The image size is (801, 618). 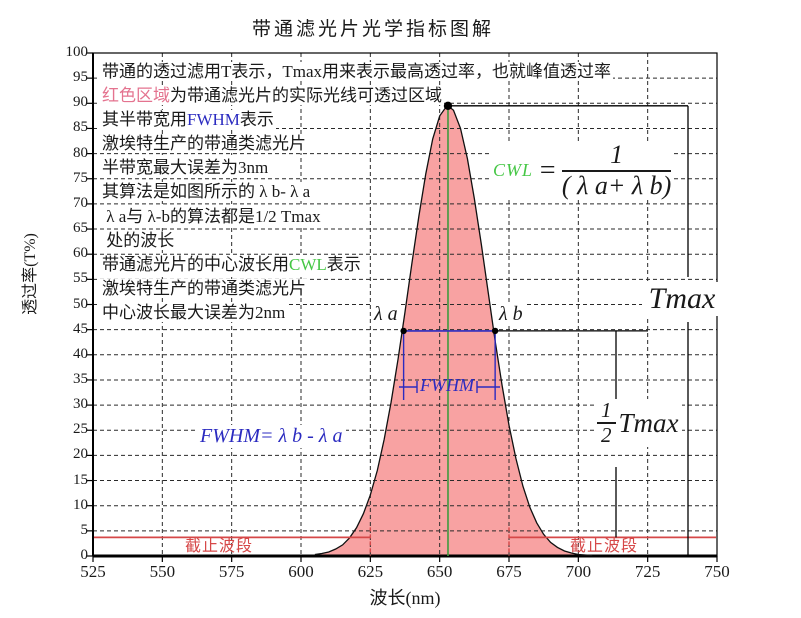 I want to click on cwl-label: CWL, so click(x=513, y=170).